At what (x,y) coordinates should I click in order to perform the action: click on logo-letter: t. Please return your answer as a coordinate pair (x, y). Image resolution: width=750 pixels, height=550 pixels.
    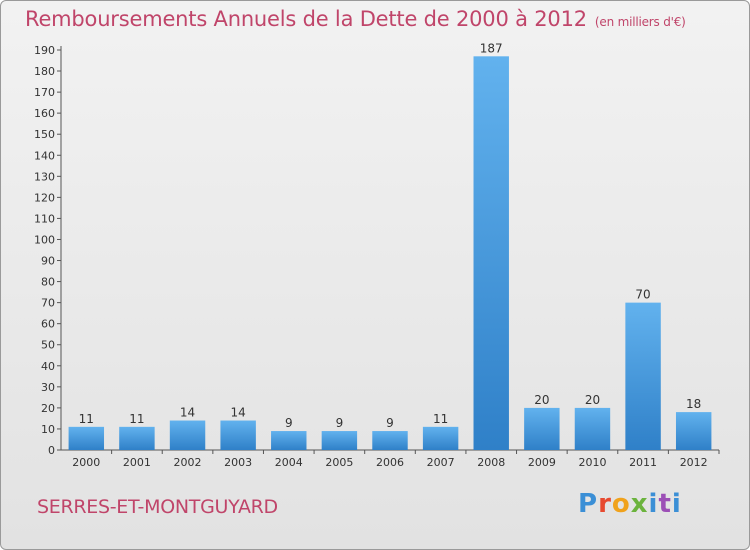
    Looking at the image, I should click on (665, 504).